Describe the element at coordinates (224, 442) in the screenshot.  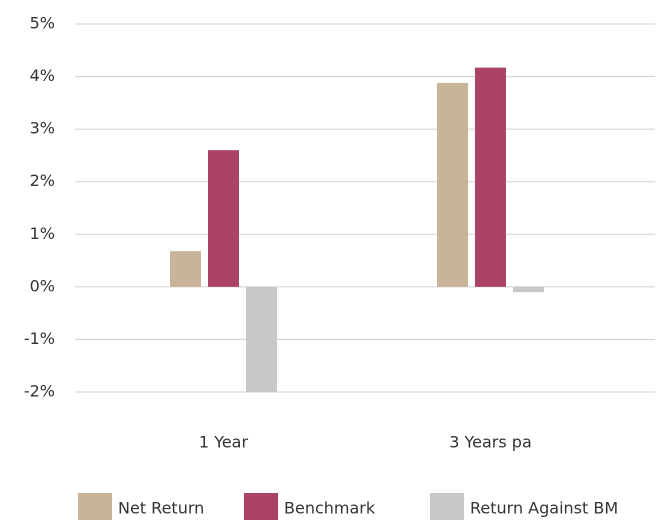
I see `x-tick-label: 1 Year` at that location.